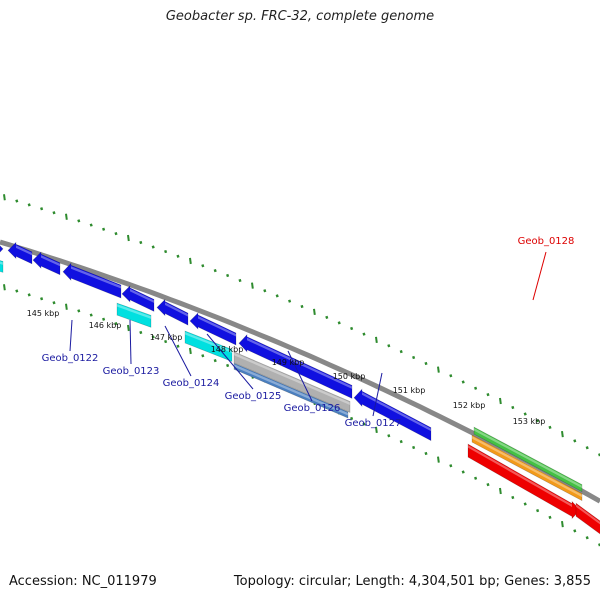 Image resolution: width=600 pixels, height=600 pixels. Describe the element at coordinates (253, 396) in the screenshot. I see `gene-label: Geob_0125` at that location.